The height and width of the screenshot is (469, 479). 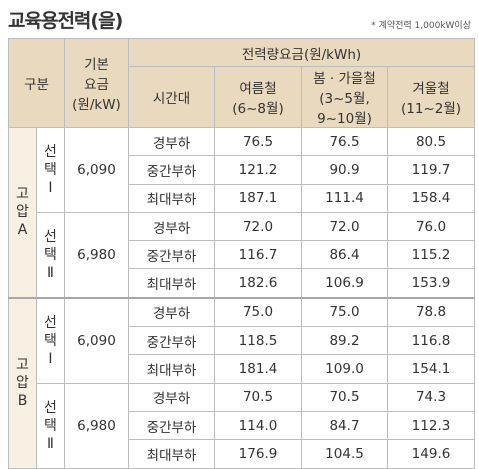 I want to click on rate-cell: 84.7, so click(x=344, y=425).